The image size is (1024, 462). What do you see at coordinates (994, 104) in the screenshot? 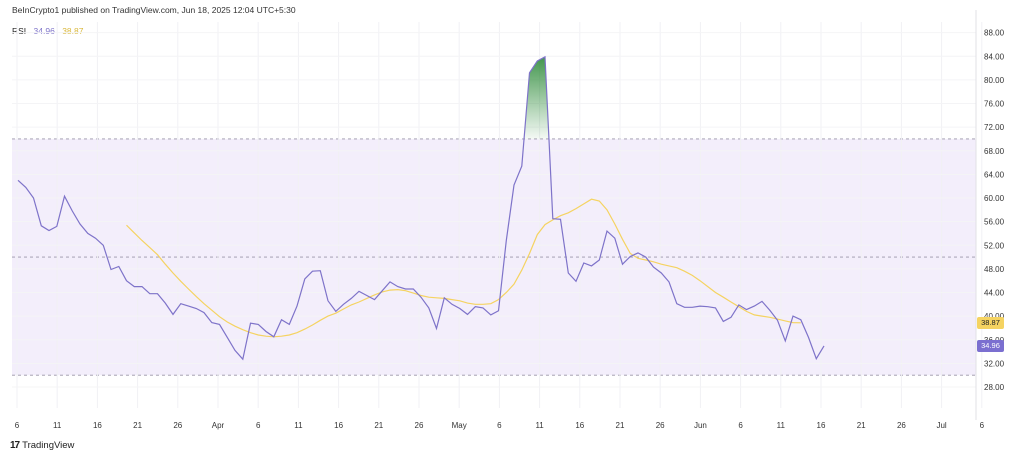
I see `y-tick-label: 76.00` at bounding box center [994, 104].